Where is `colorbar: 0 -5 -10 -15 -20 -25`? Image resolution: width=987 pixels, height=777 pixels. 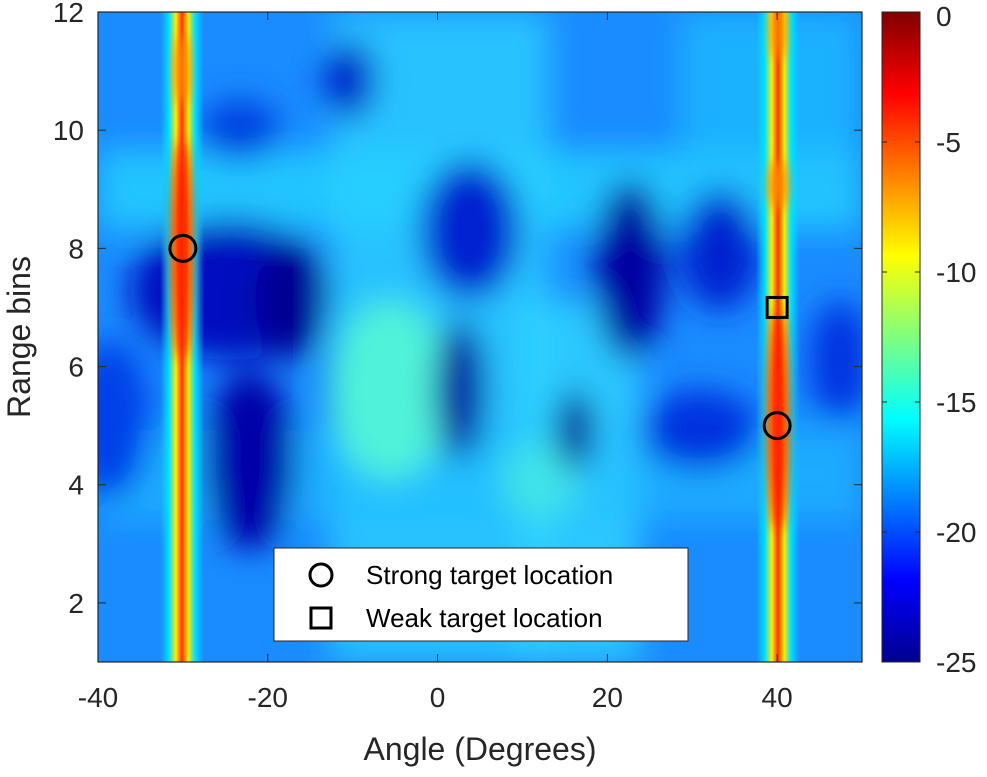 colorbar: 0 -5 -10 -15 -20 -25 is located at coordinates (928, 339).